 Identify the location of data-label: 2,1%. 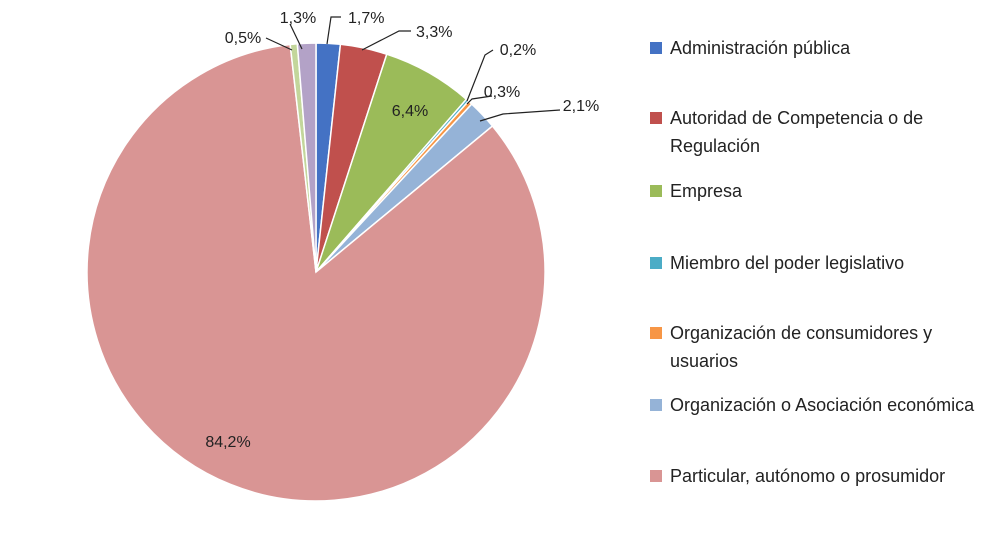
(581, 106).